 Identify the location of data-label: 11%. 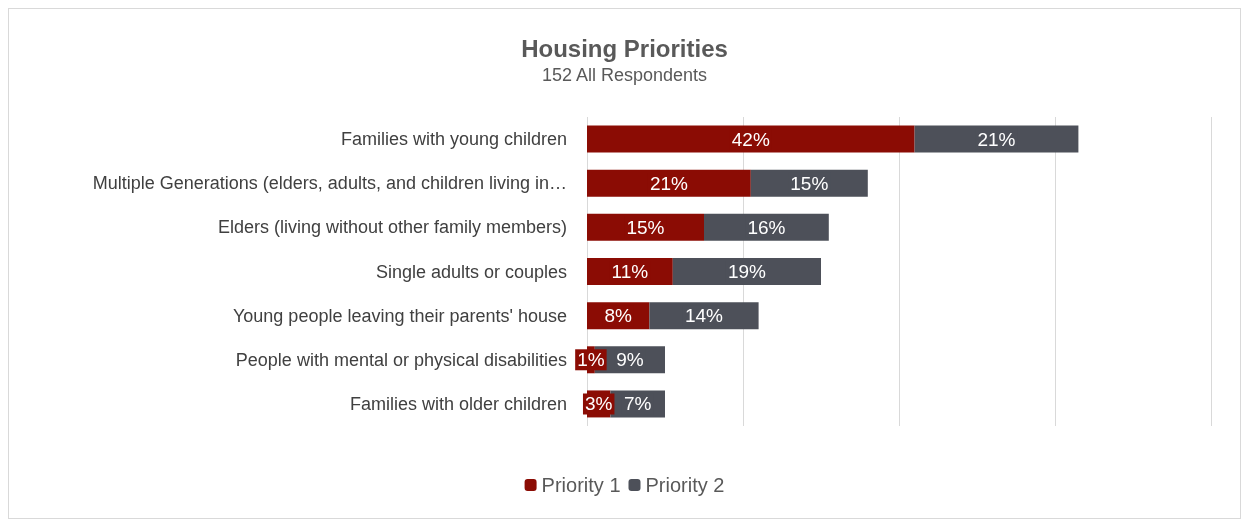
(630, 271).